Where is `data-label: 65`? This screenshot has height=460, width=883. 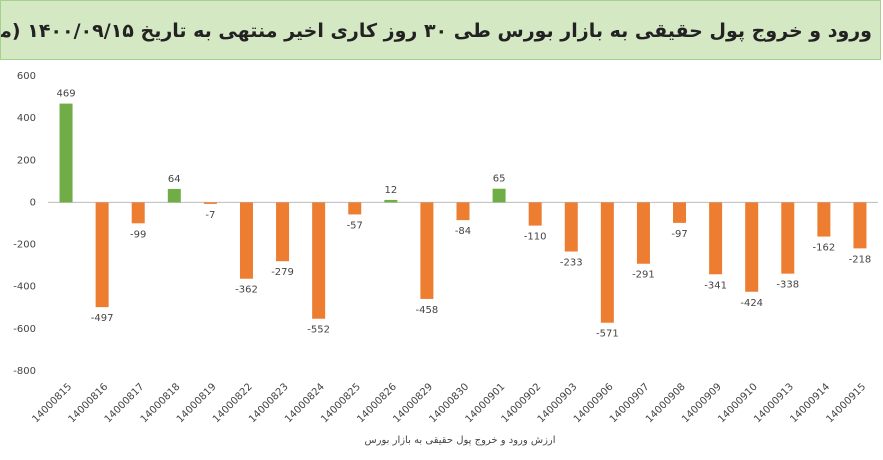 data-label: 65 is located at coordinates (499, 179).